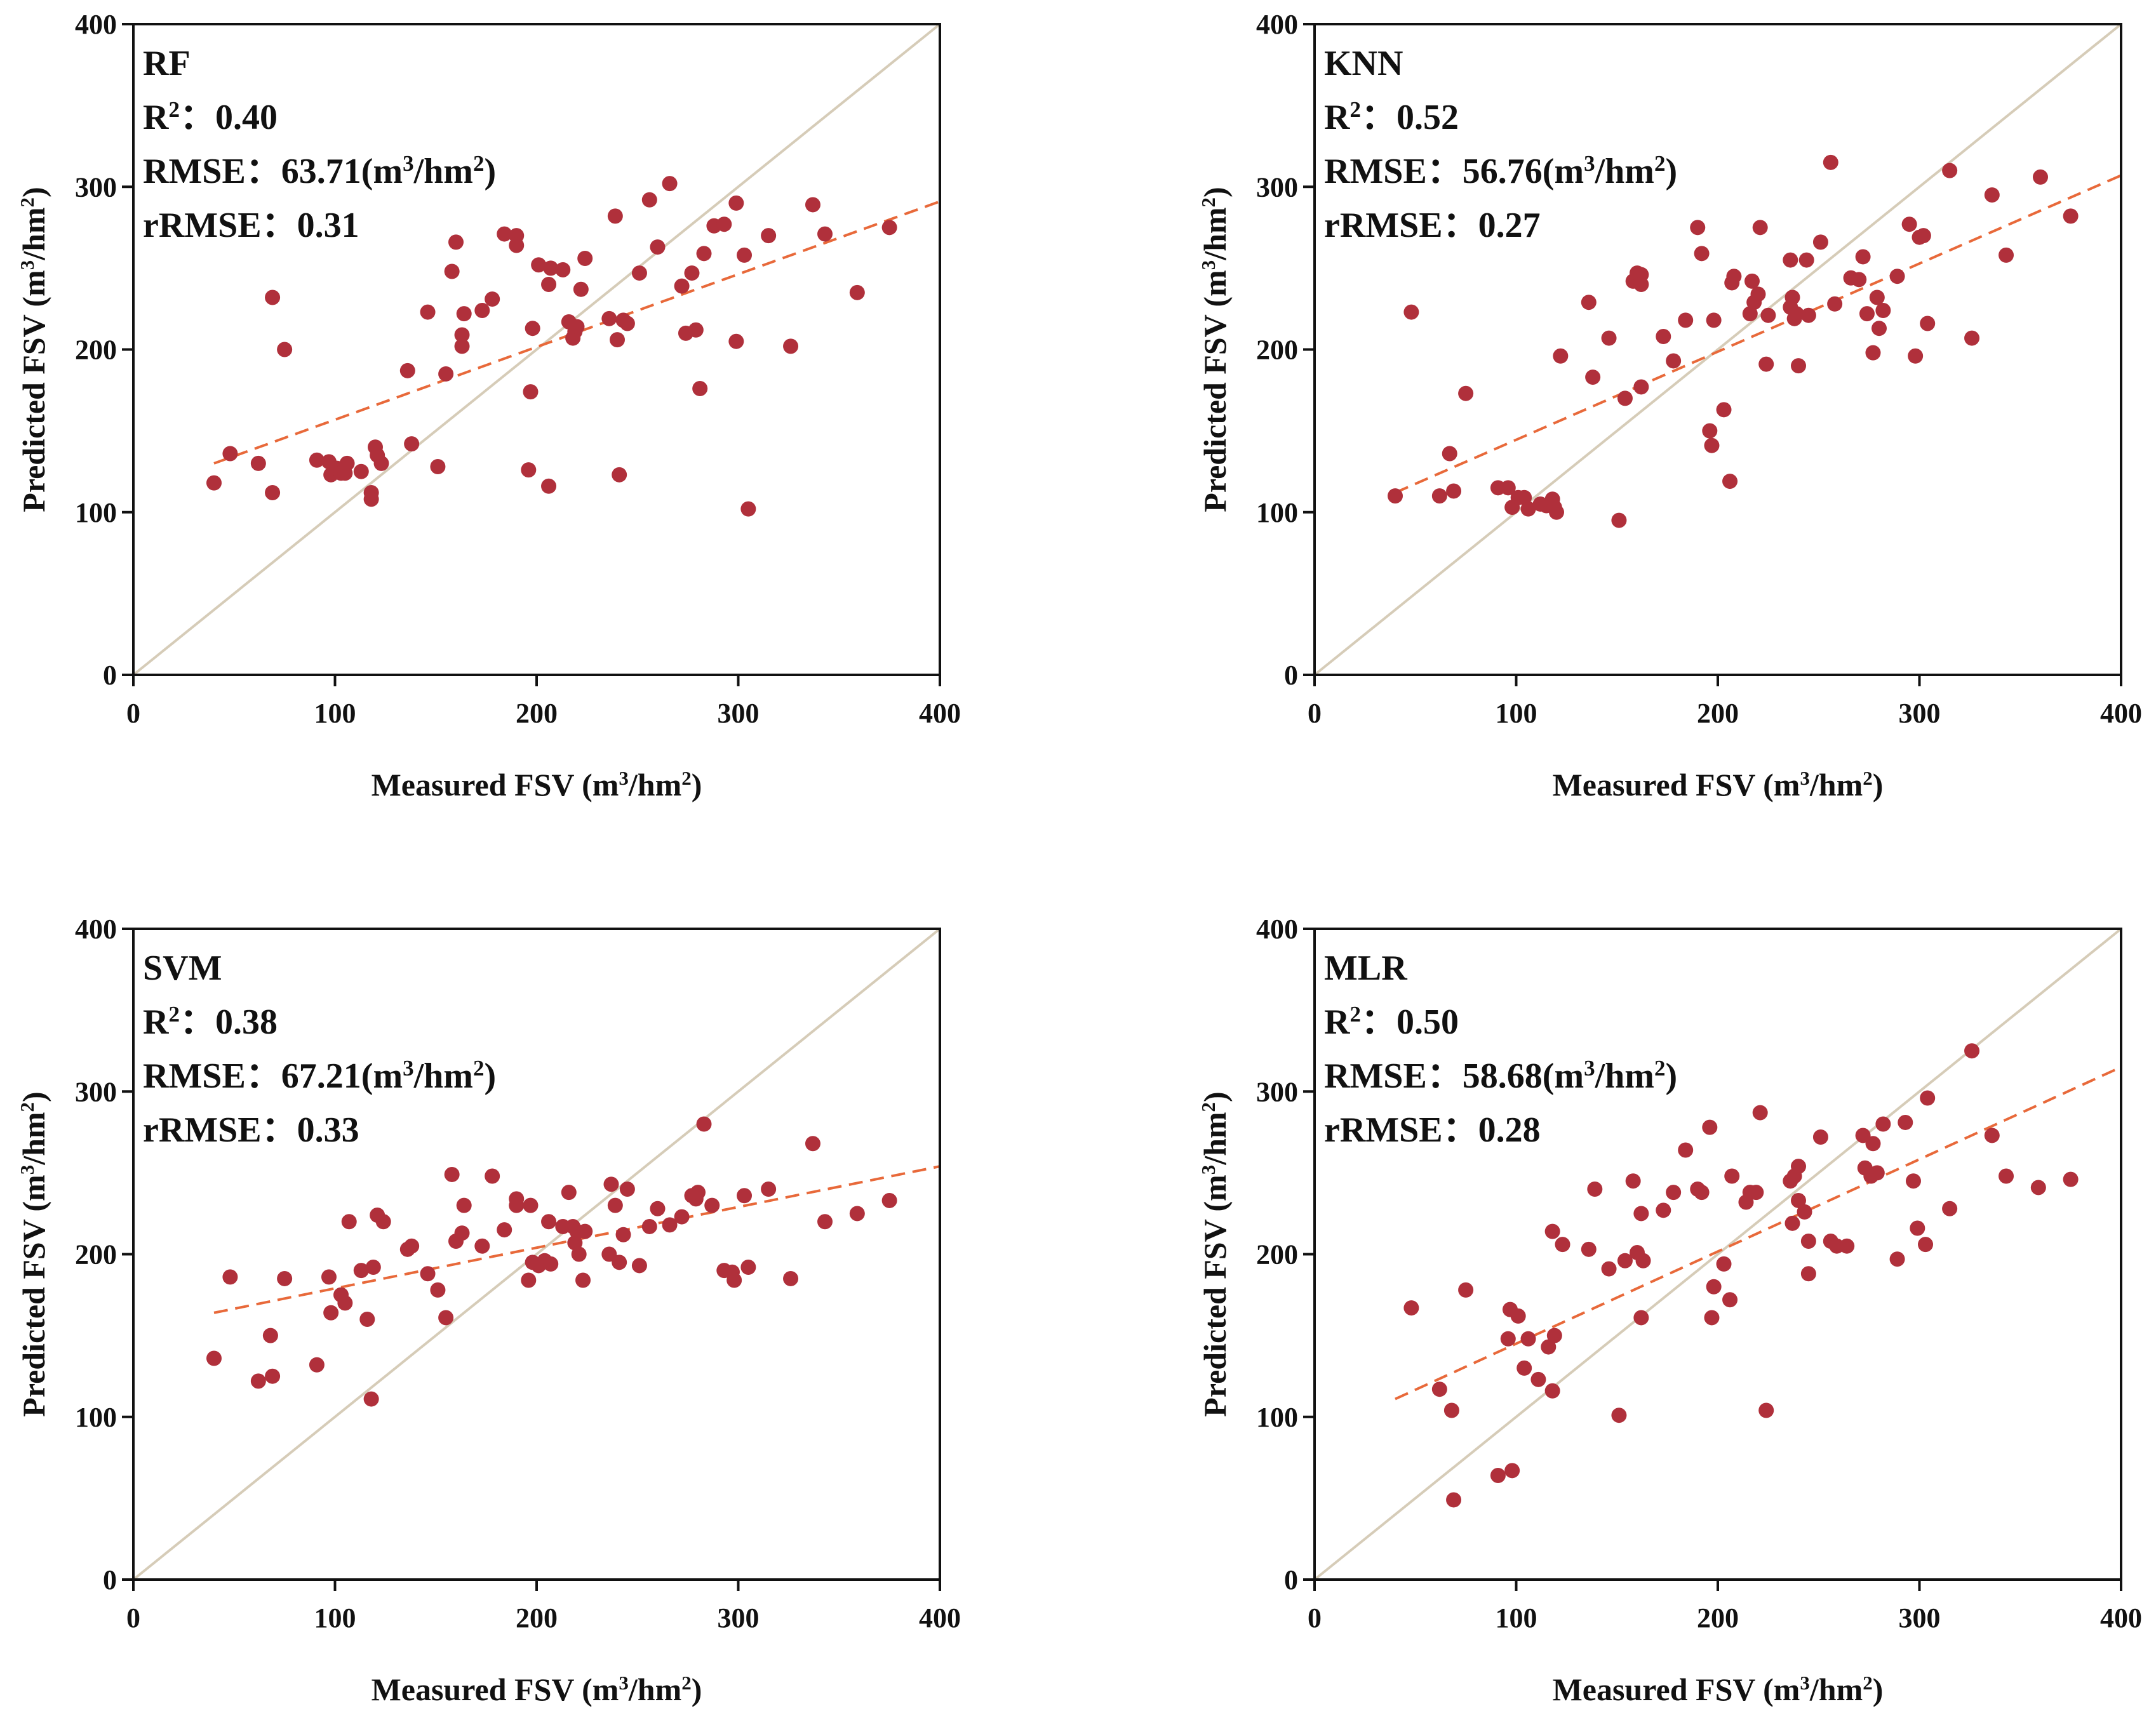 This screenshot has width=2156, height=1711. Describe the element at coordinates (1215, 349) in the screenshot. I see `y-axis-label: Predicted FSV (m3/hm2)` at that location.